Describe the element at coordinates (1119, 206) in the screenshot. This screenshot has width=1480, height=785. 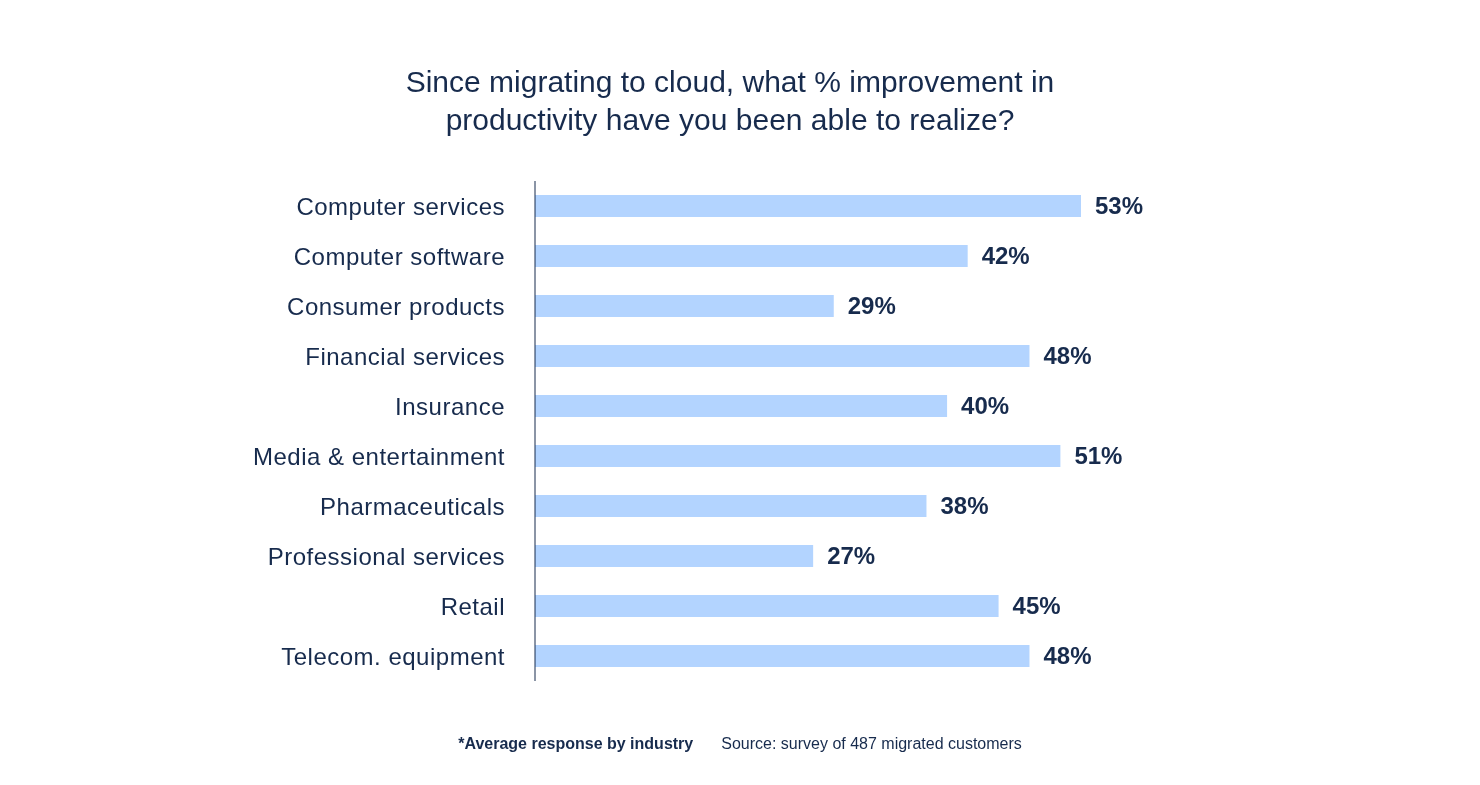
I see `data-label: 53%` at that location.